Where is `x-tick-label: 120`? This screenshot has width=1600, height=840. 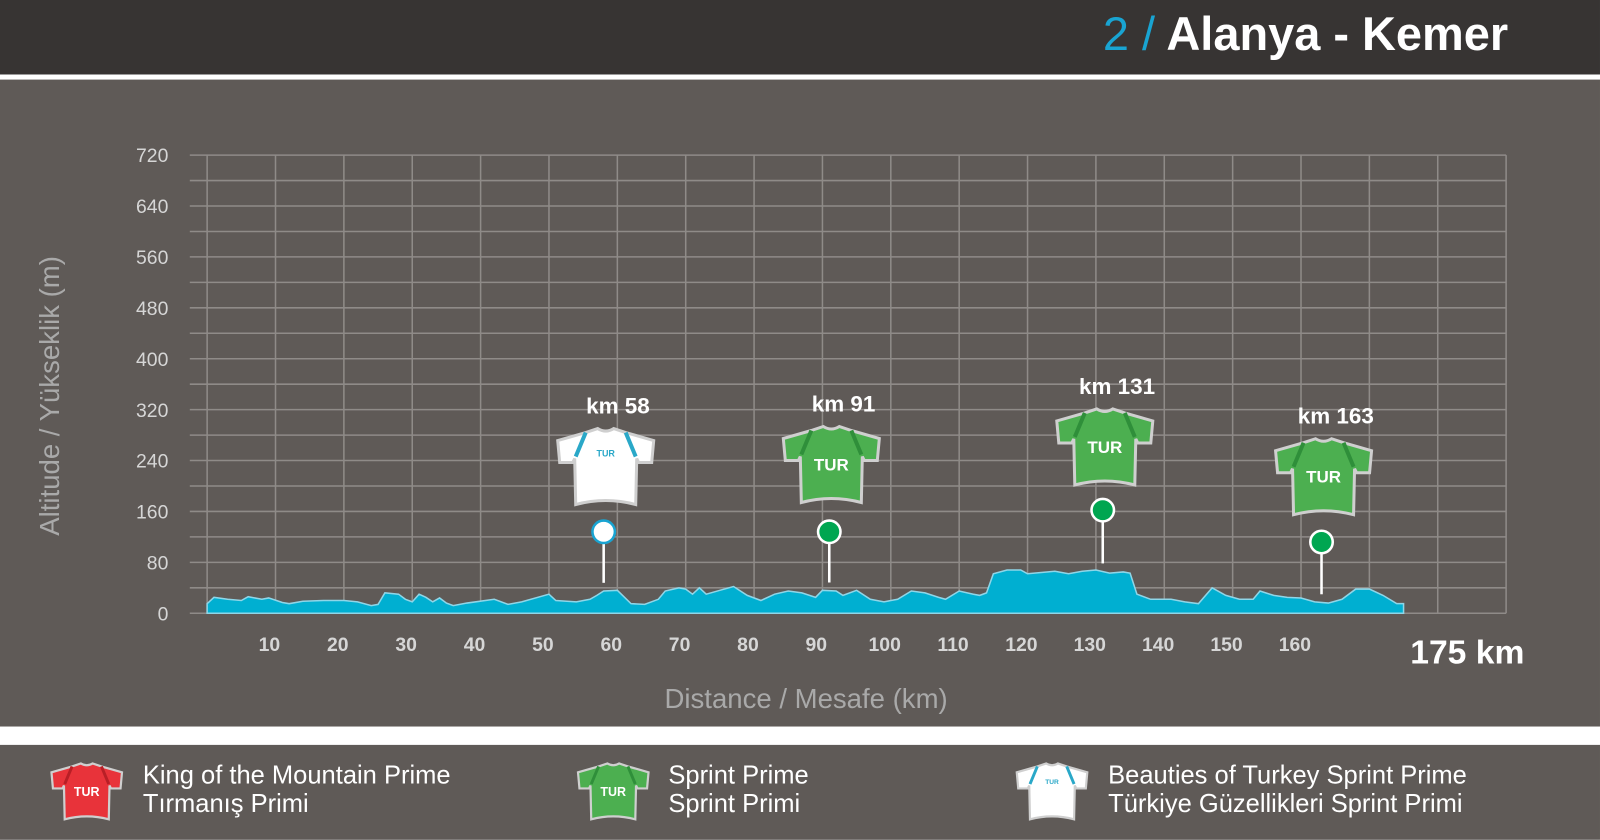 x-tick-label: 120 is located at coordinates (1021, 645).